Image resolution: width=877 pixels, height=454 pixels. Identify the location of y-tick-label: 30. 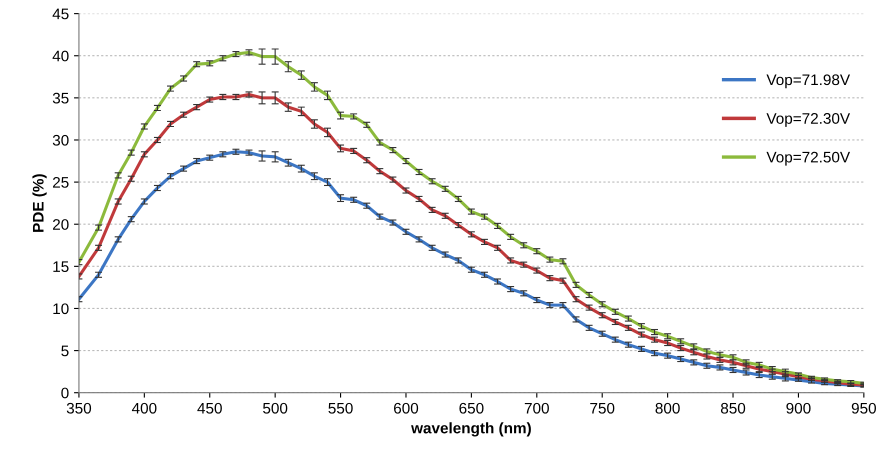
(60, 140).